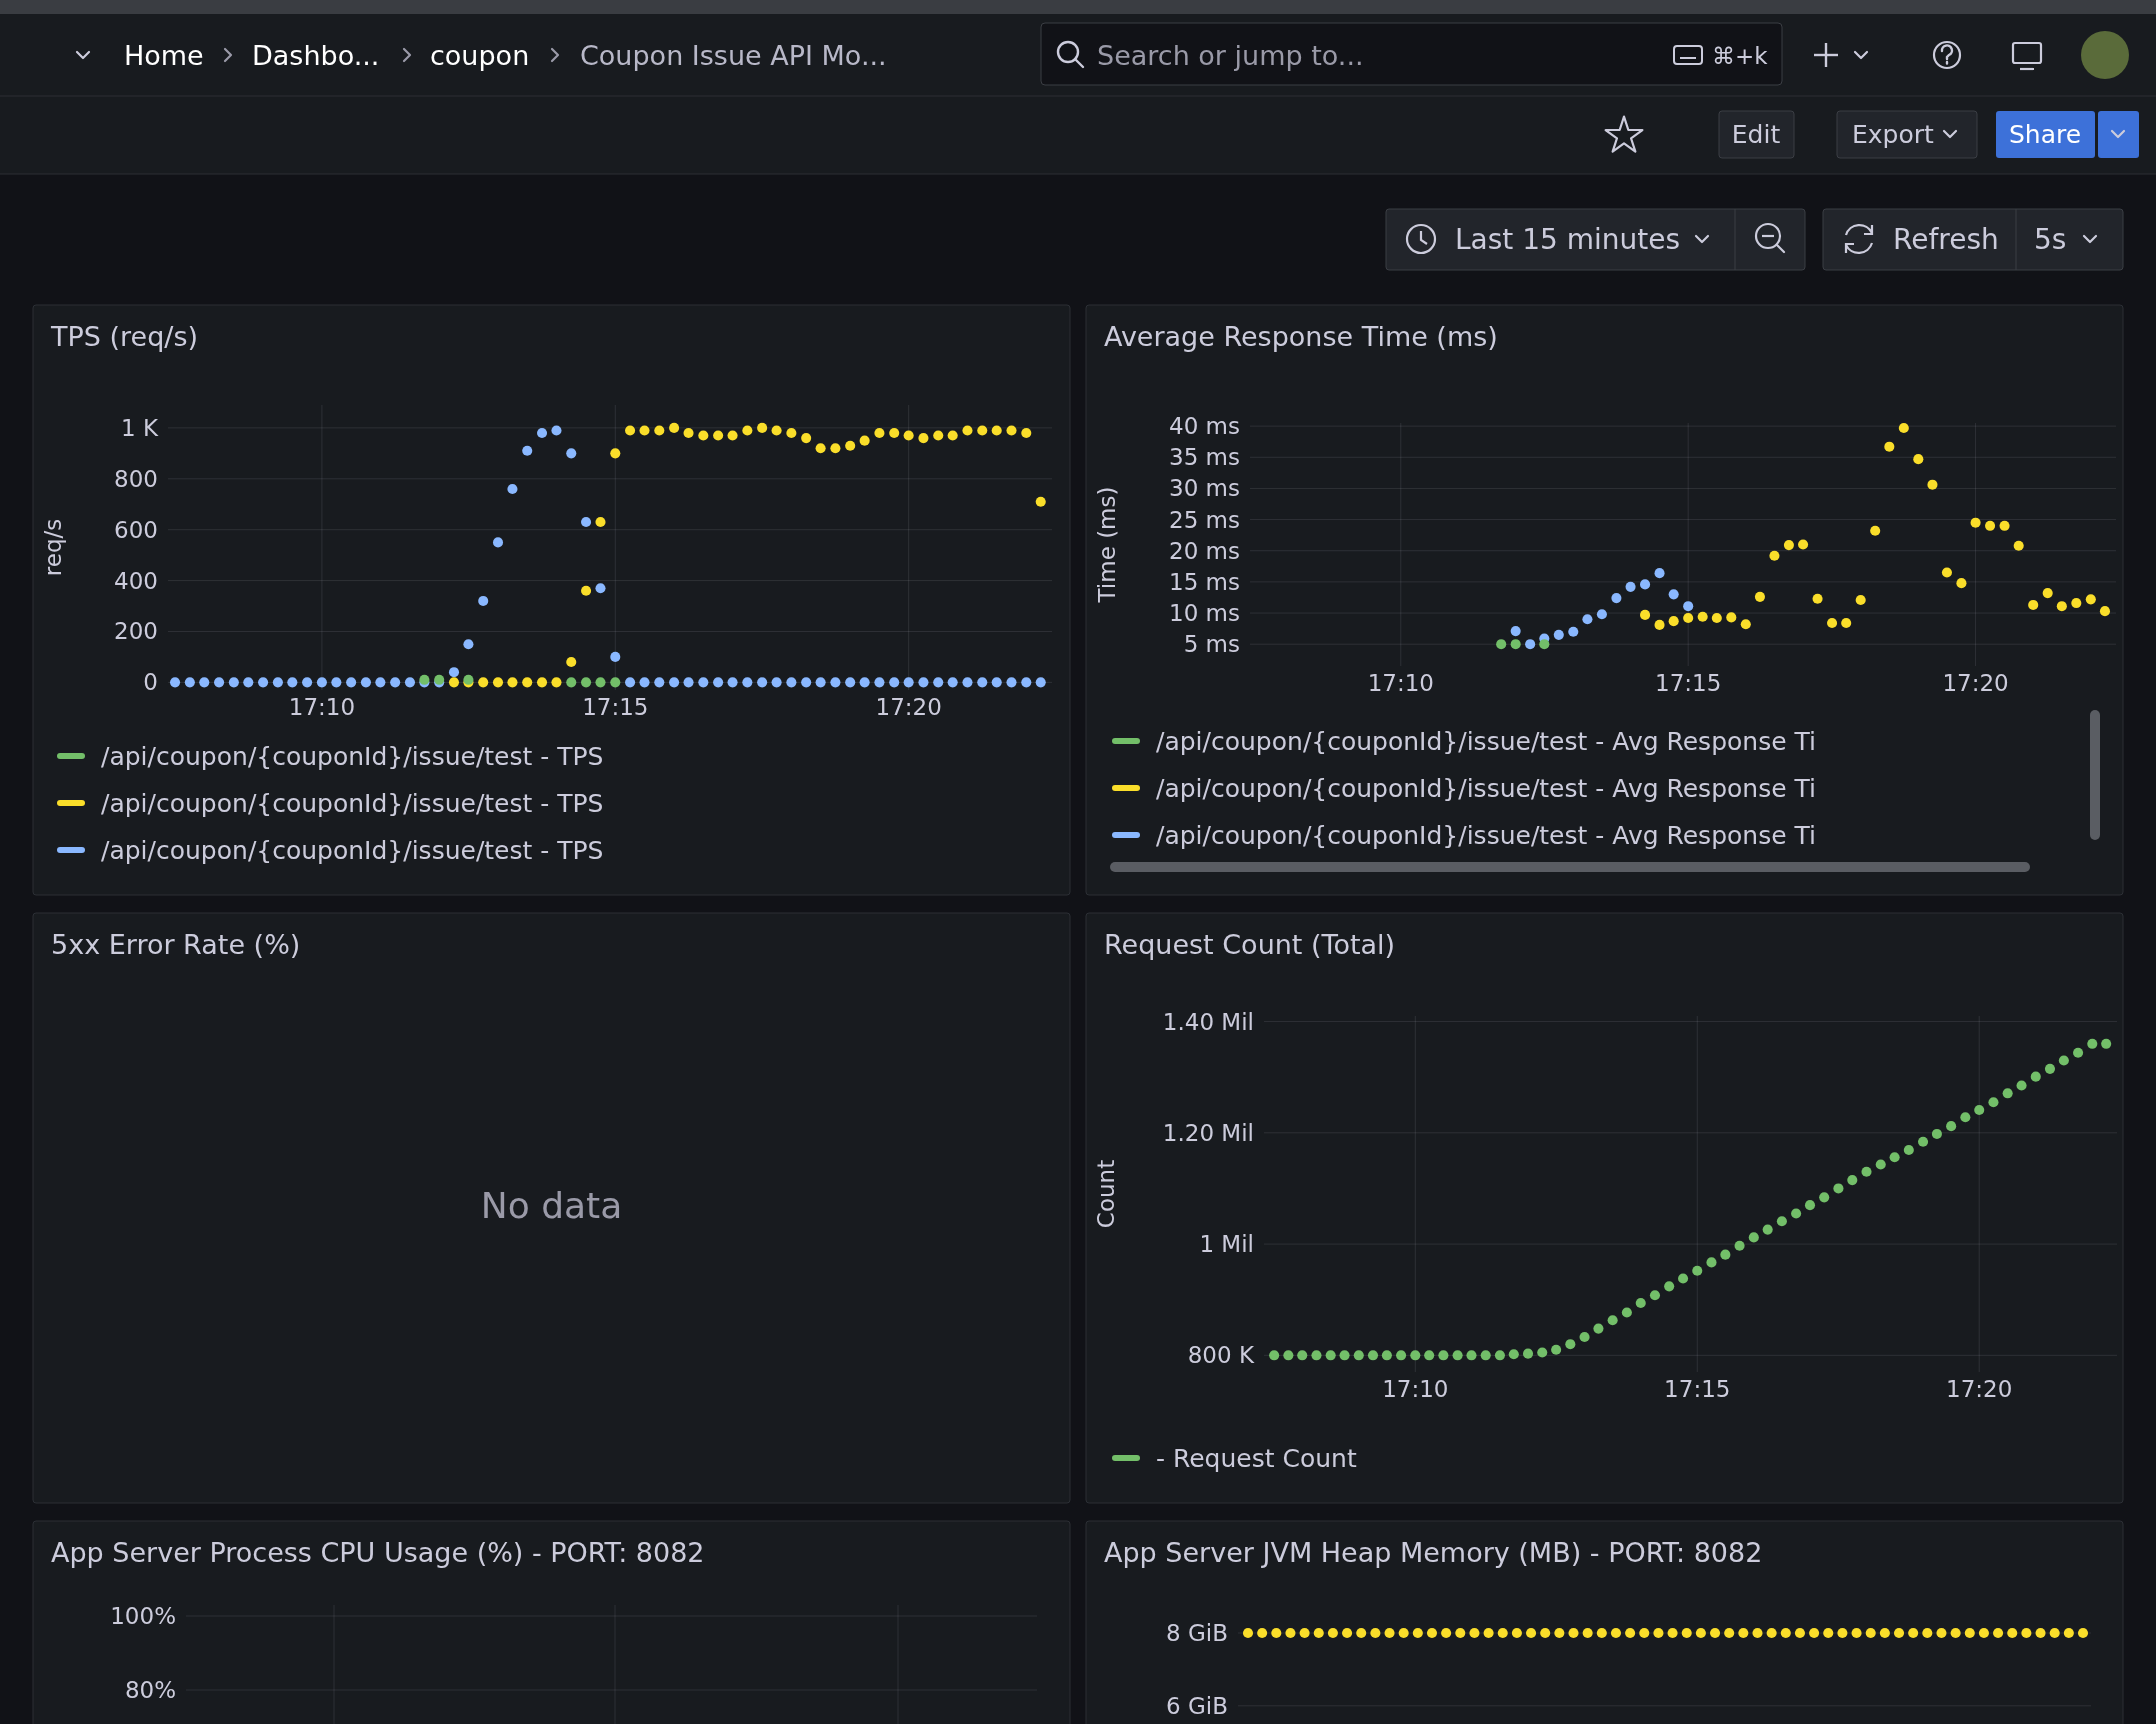 Image resolution: width=2156 pixels, height=1724 pixels. Describe the element at coordinates (150, 682) in the screenshot. I see `y-tick-label: 0` at that location.